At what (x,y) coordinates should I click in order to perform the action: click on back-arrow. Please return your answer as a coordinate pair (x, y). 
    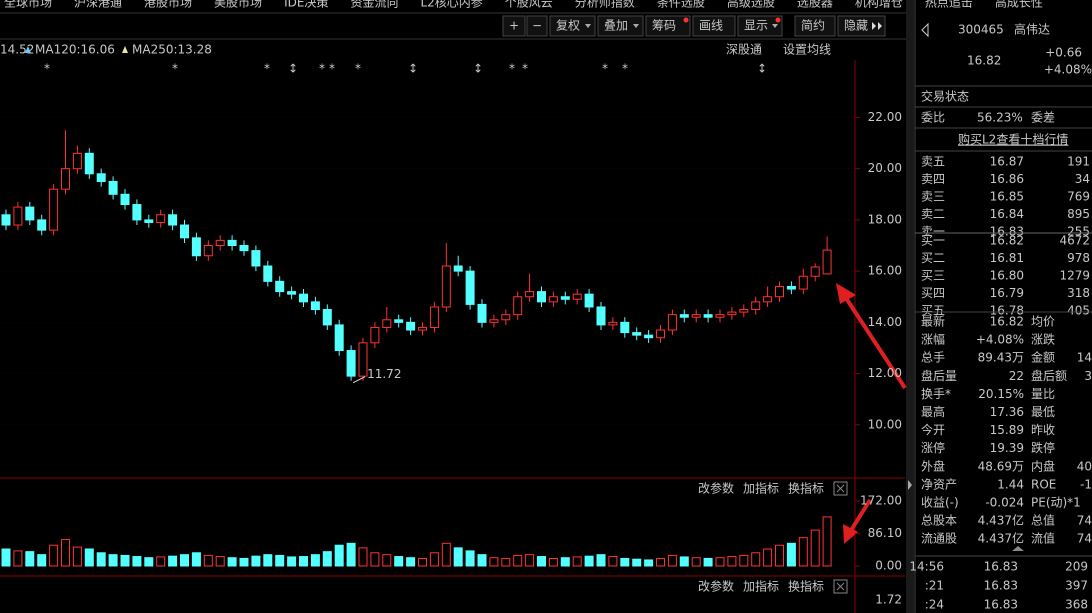
    Looking at the image, I should click on (925, 30).